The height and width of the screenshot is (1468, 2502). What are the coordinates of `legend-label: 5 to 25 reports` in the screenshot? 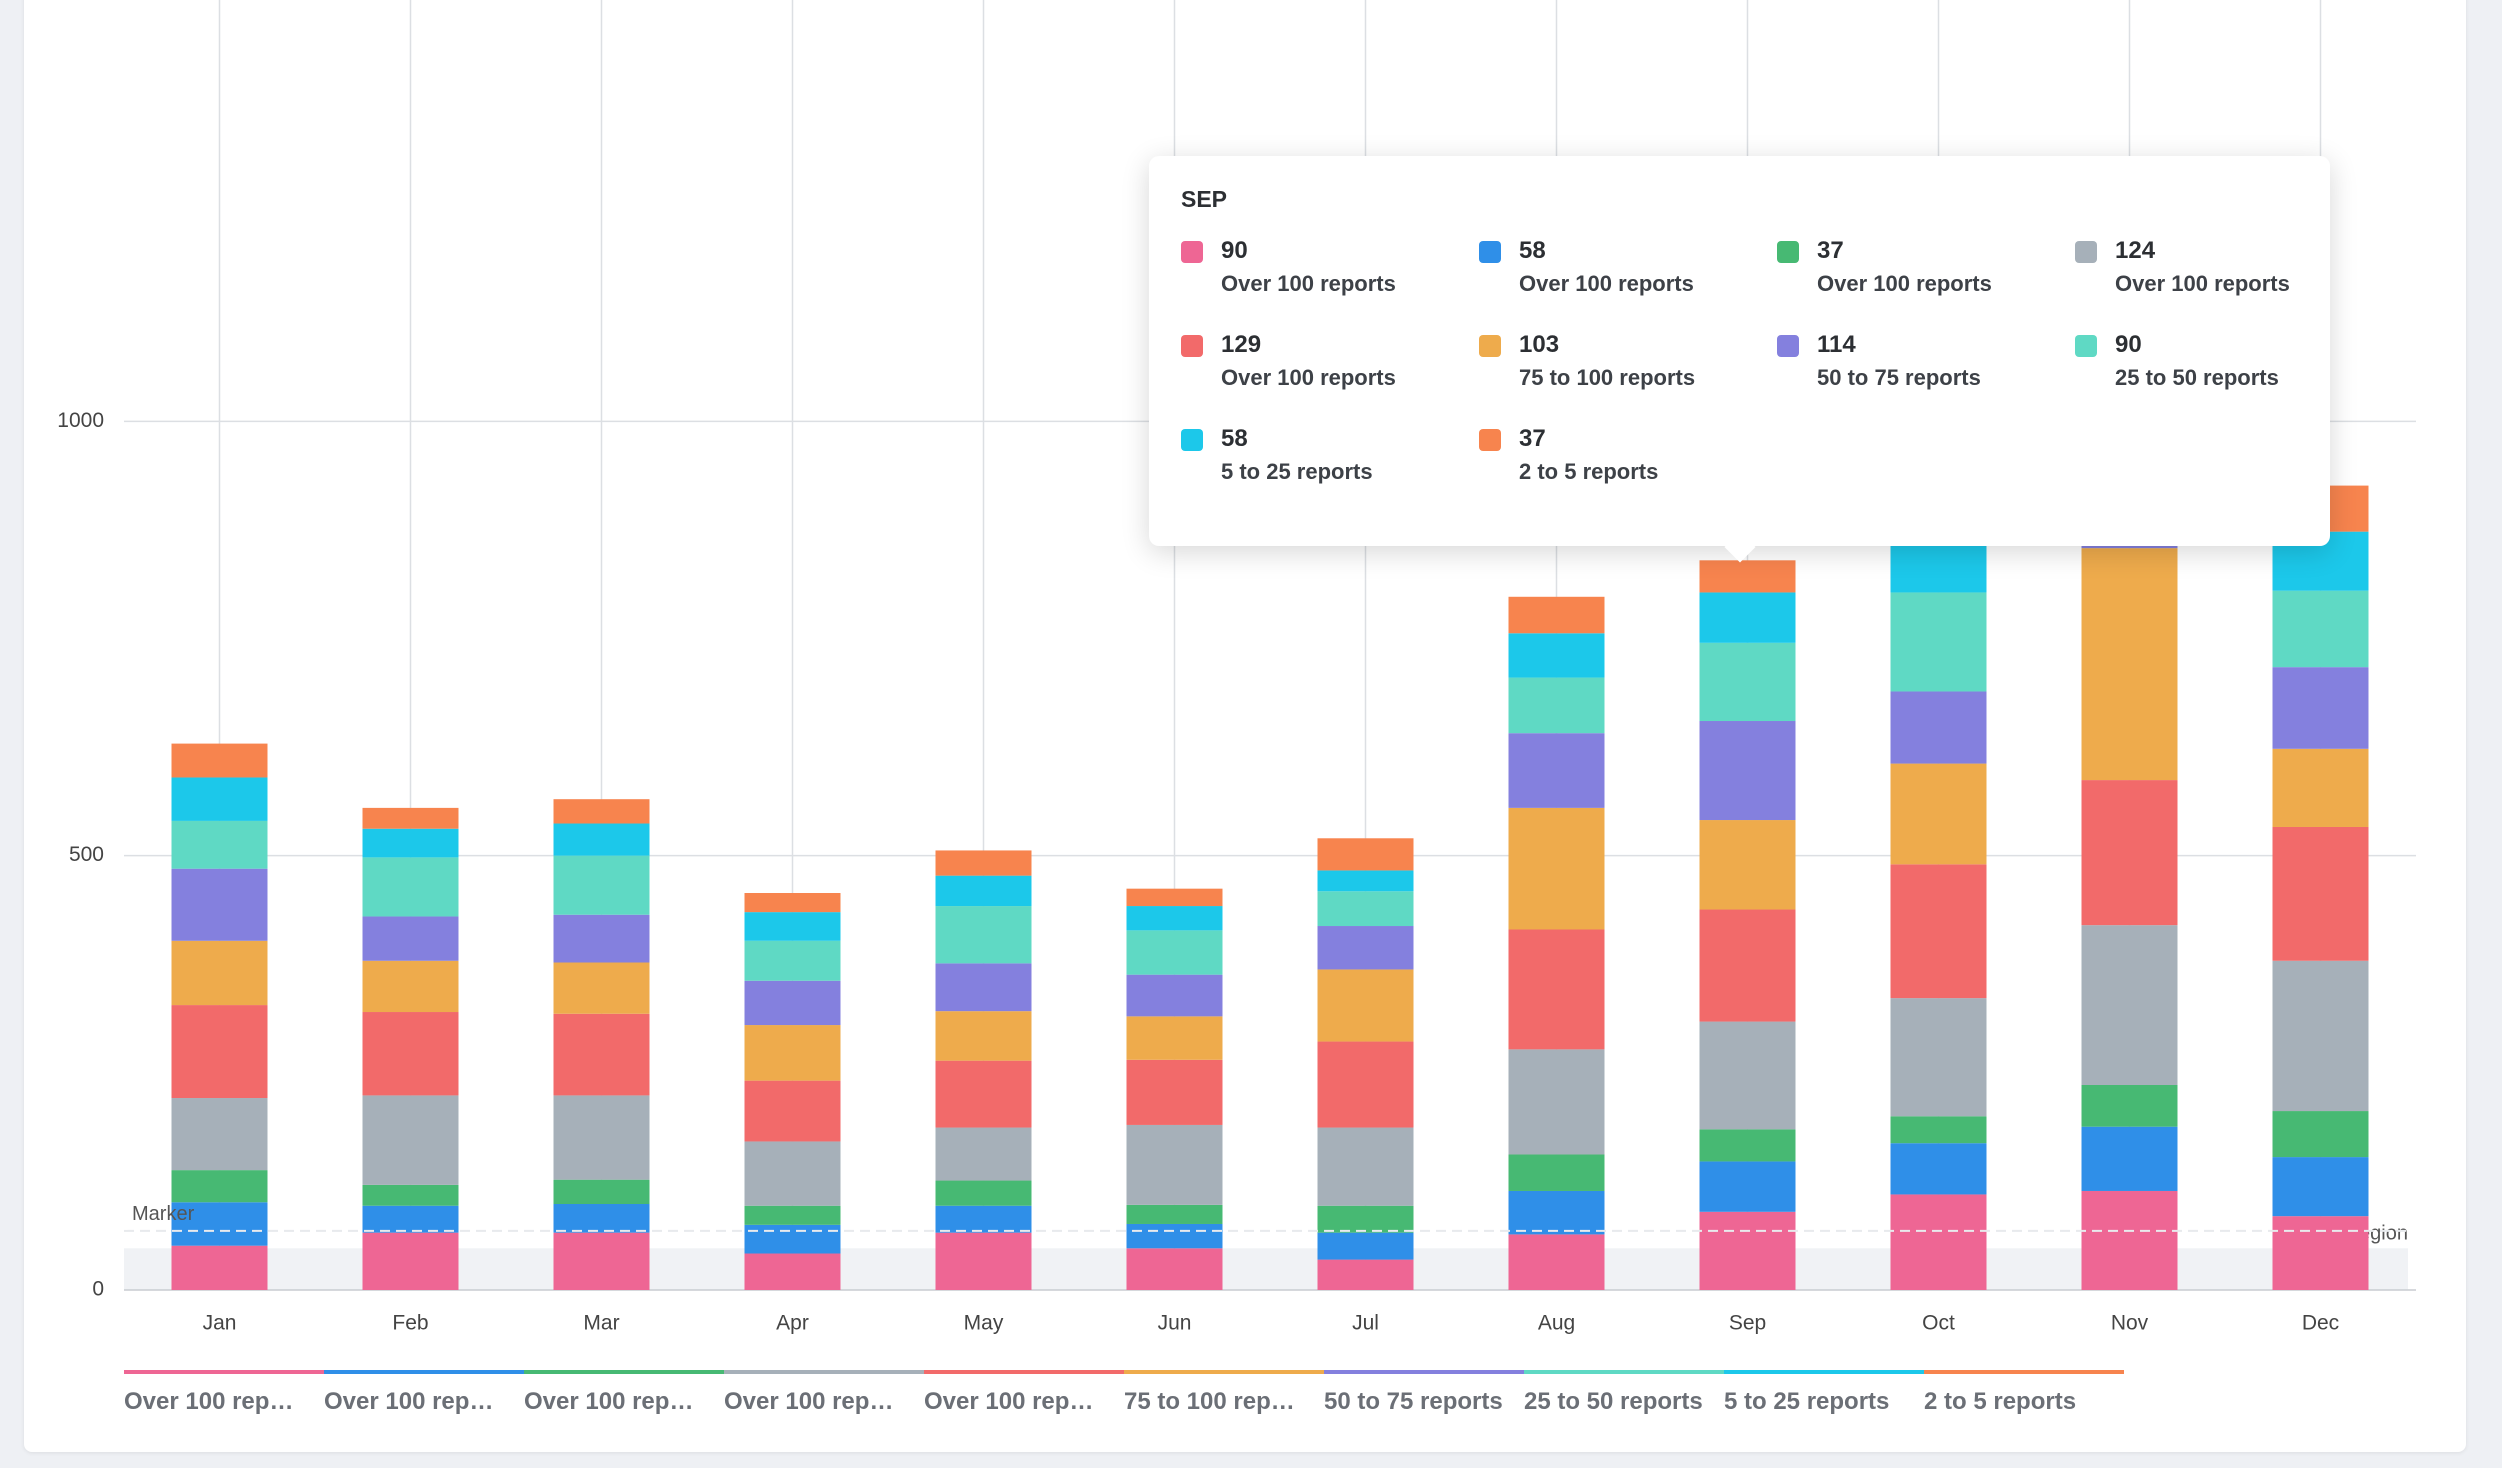 It's located at (1807, 1401).